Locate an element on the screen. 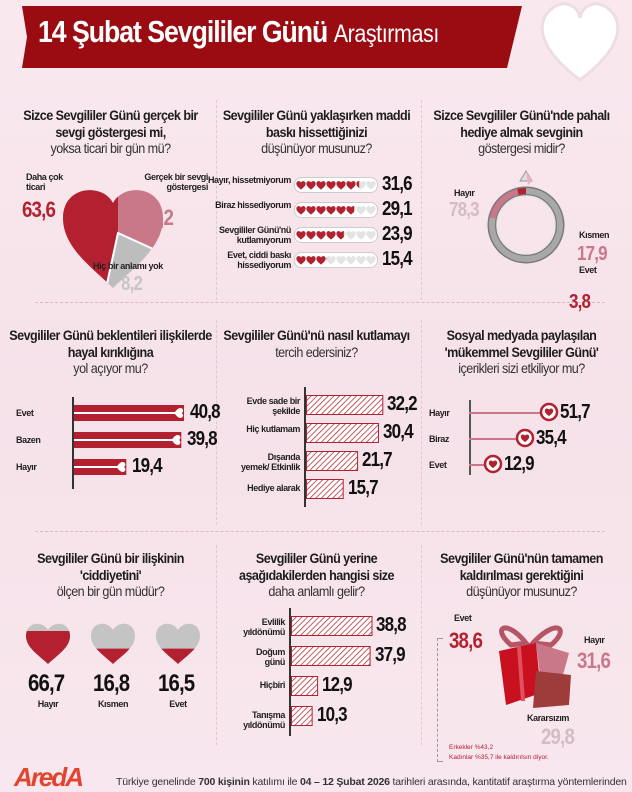 The image size is (632, 792). footer-text-part: Türkiye genelinde is located at coordinates (157, 782).